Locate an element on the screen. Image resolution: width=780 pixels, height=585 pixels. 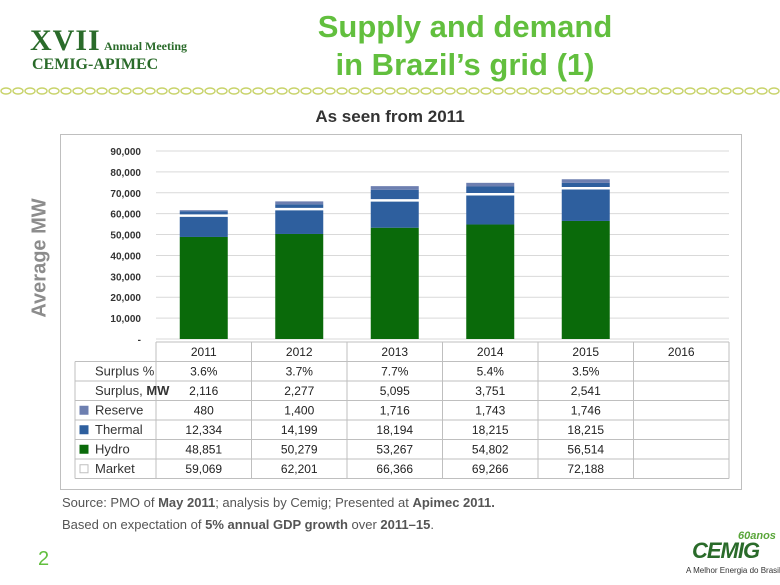
table-cell: 5,095 is located at coordinates (395, 391).